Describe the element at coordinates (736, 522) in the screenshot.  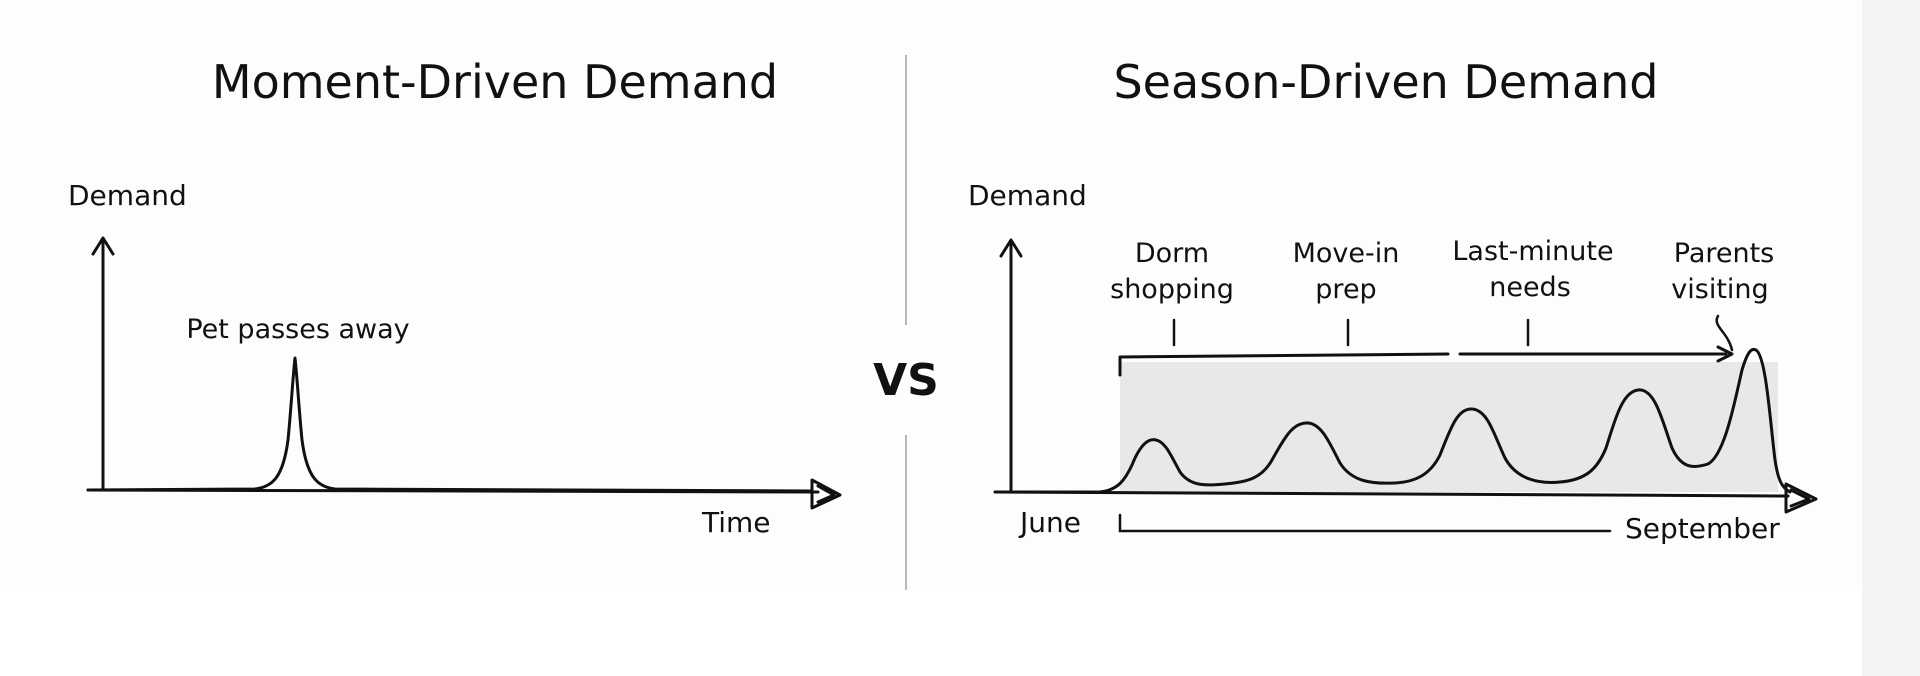
I see `left-x-axis-label: Time` at that location.